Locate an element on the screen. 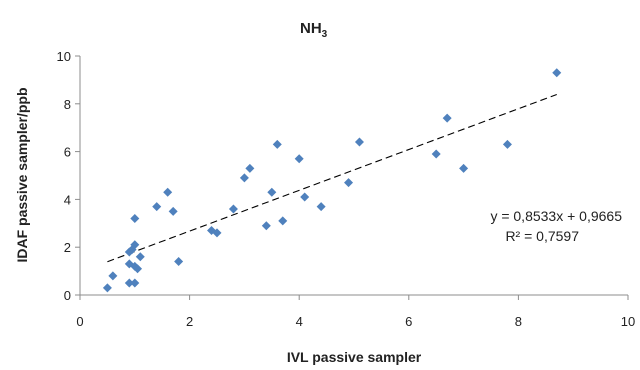 The image size is (640, 370). chart-title-main: NH is located at coordinates (311, 28).